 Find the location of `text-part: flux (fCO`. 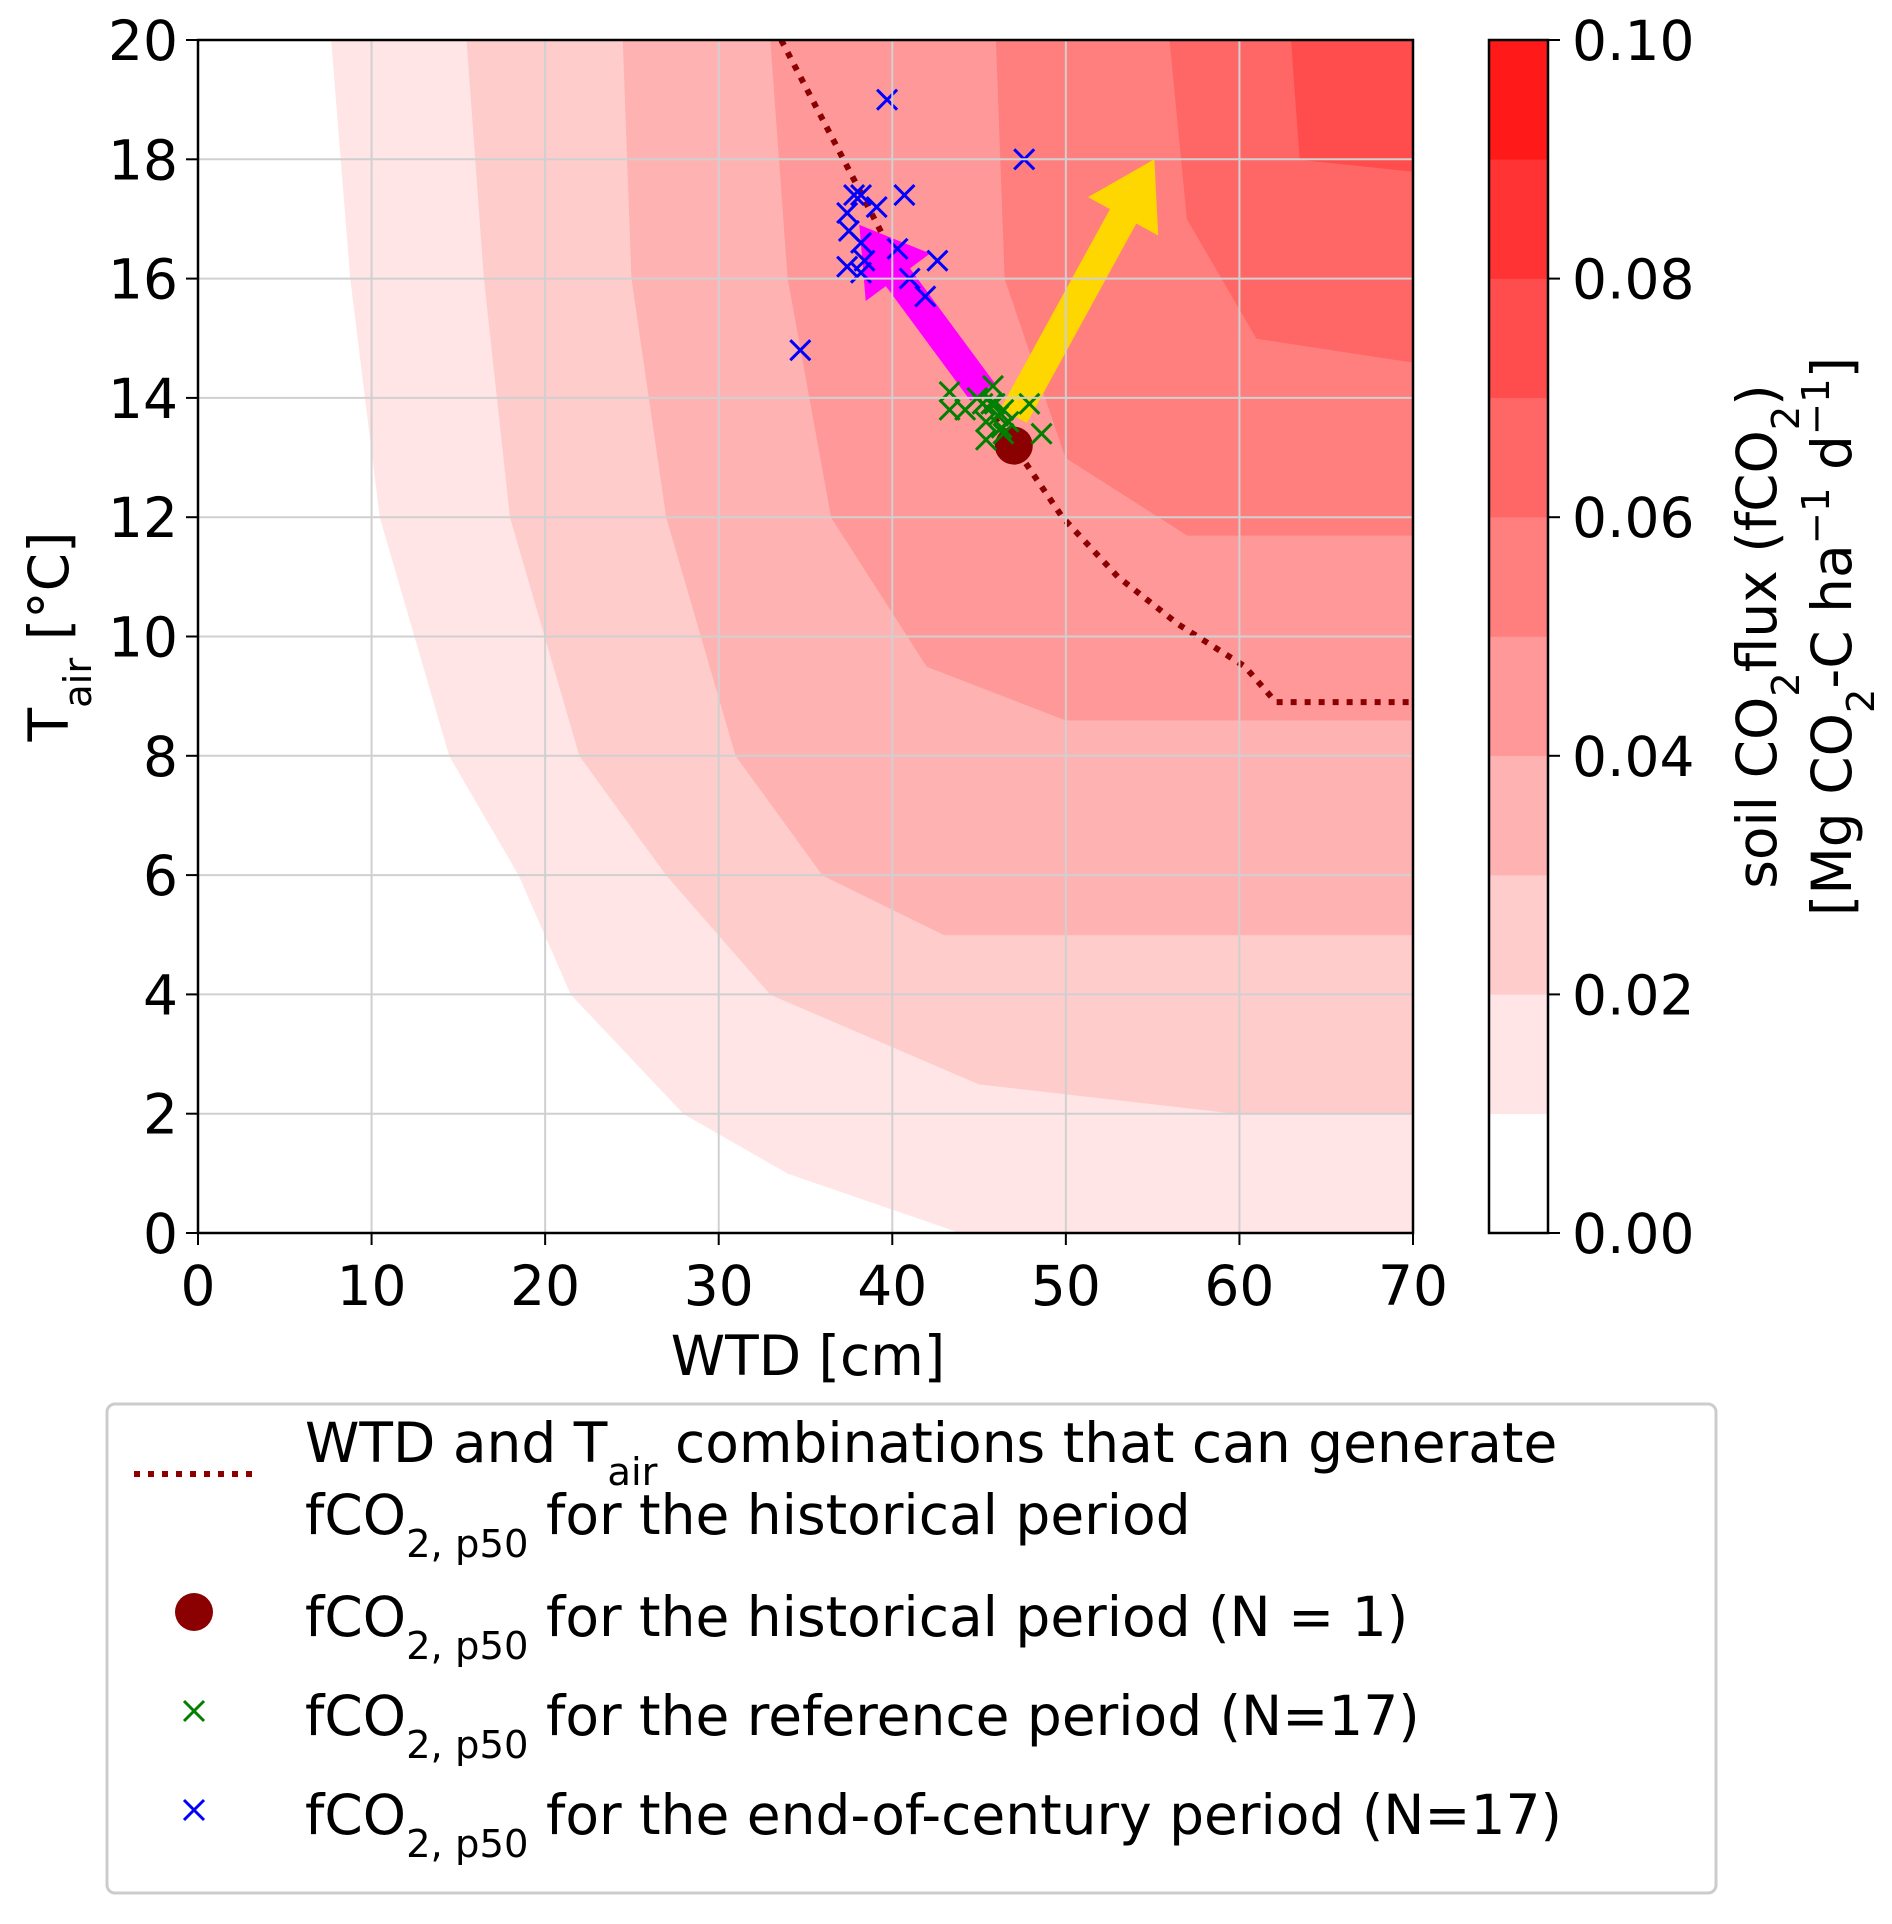

text-part: flux (fCO is located at coordinates (1757, 551).